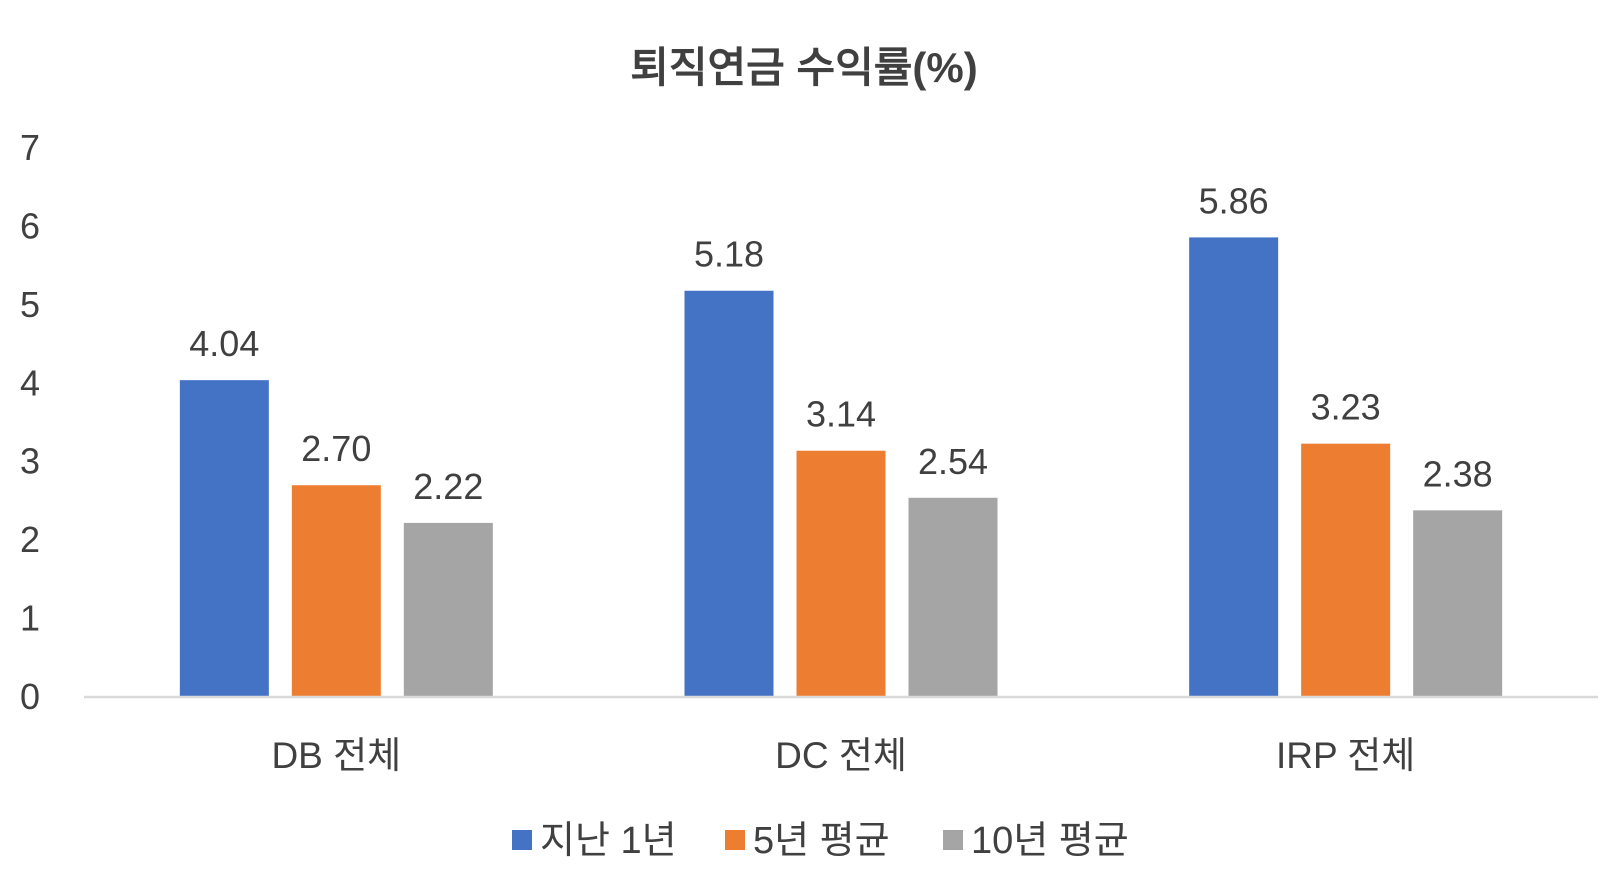  I want to click on data-label: 2.70, so click(336, 448).